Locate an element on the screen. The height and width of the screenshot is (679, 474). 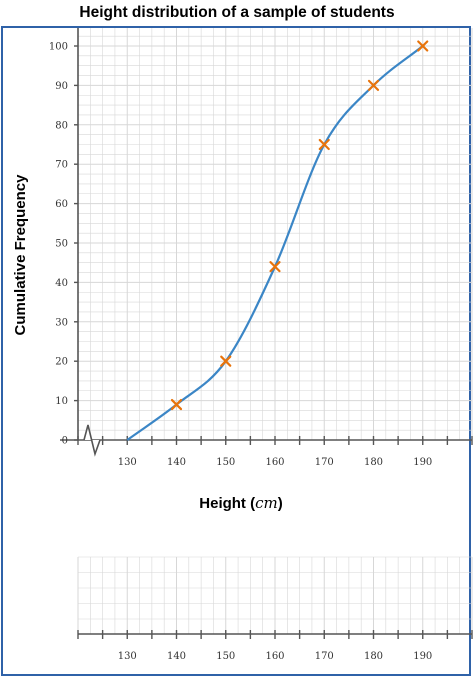
y-tick-label: 90 is located at coordinates (61, 86).